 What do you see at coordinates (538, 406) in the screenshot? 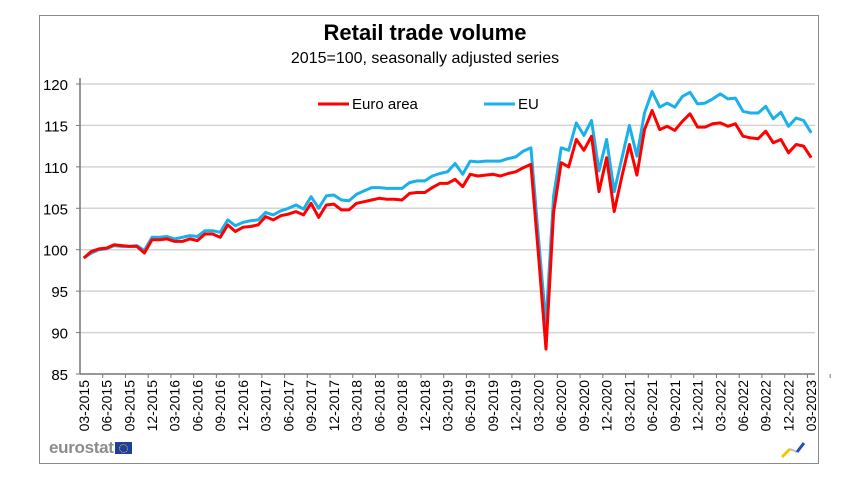
I see `x-tick-label: 03-2020` at bounding box center [538, 406].